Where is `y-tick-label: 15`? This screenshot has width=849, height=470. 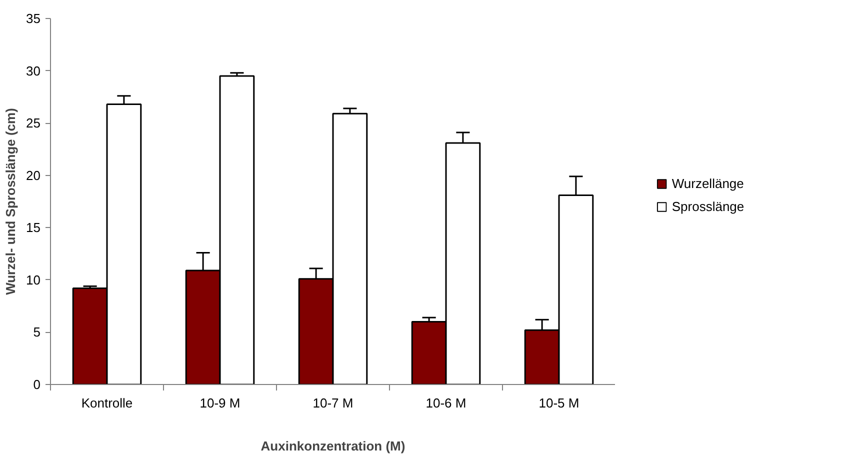 y-tick-label: 15 is located at coordinates (33, 228).